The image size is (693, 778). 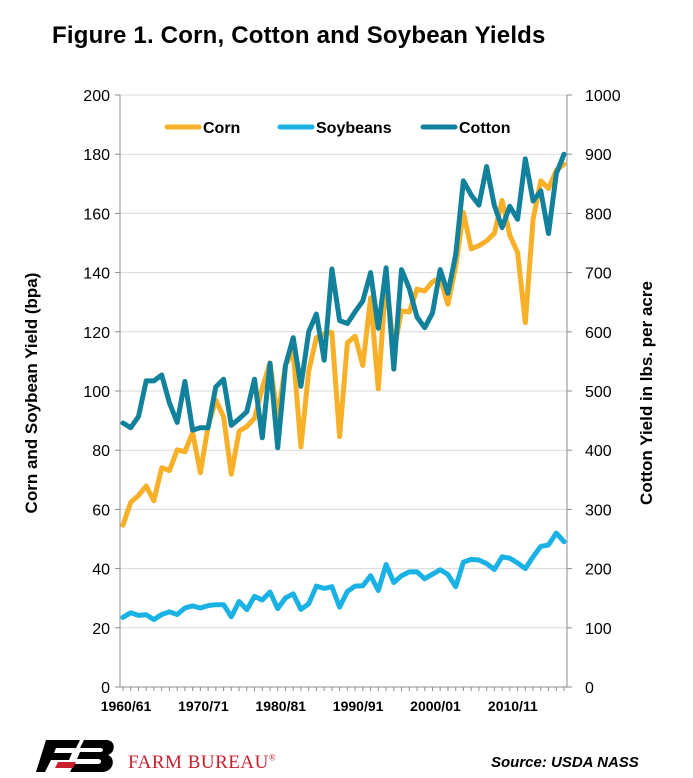 What do you see at coordinates (589, 688) in the screenshot?
I see `right-tick-label: 0` at bounding box center [589, 688].